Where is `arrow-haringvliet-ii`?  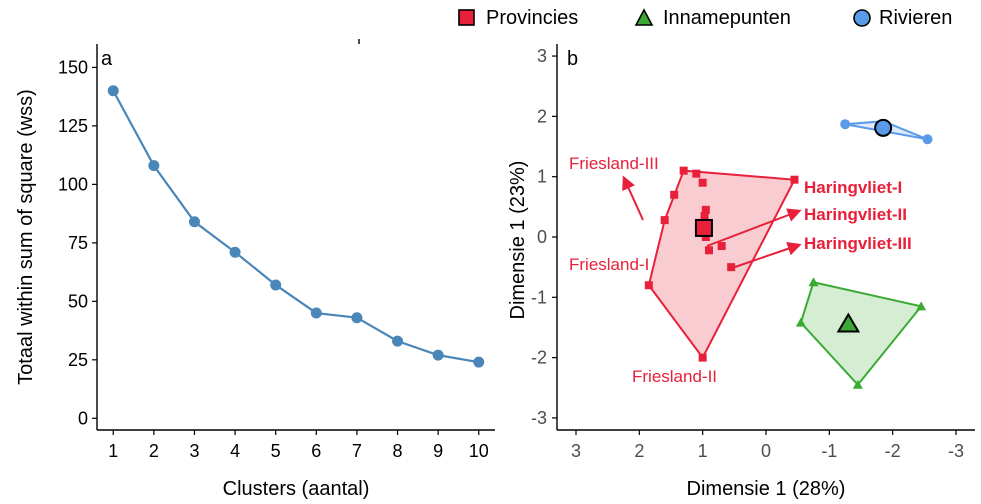 arrow-haringvliet-ii is located at coordinates (754, 227).